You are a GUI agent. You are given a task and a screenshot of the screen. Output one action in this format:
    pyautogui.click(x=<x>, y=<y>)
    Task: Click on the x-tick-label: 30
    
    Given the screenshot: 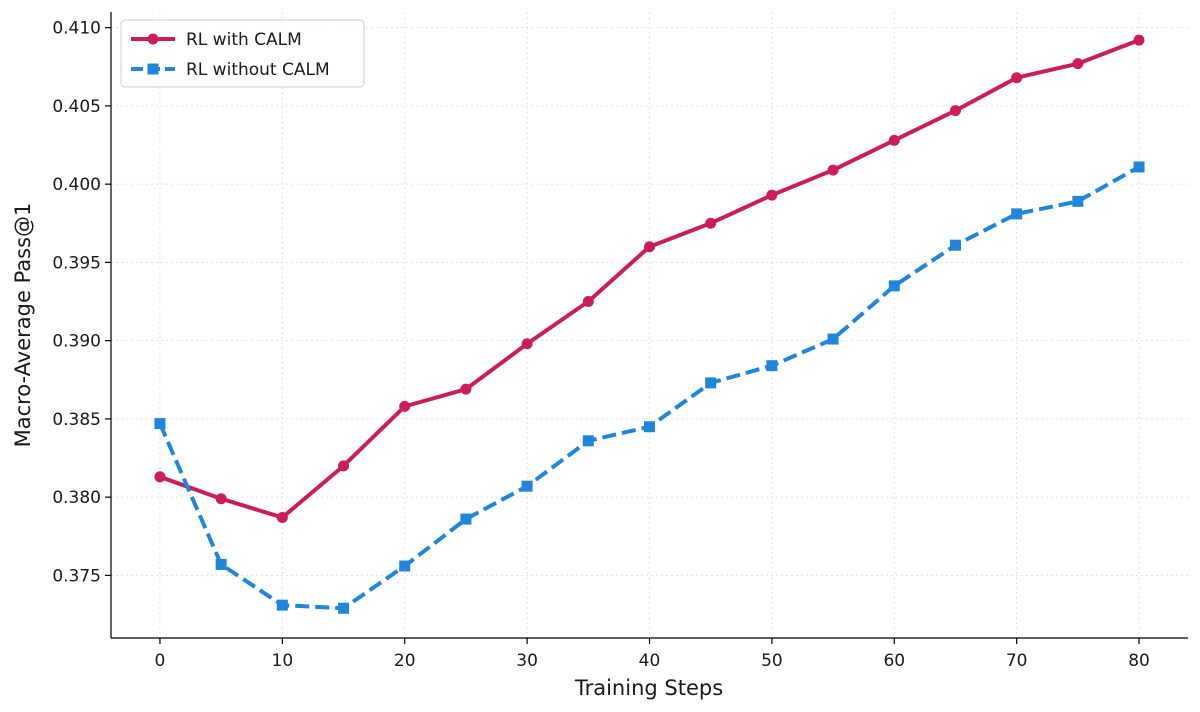 What is the action you would take?
    pyautogui.click(x=527, y=661)
    